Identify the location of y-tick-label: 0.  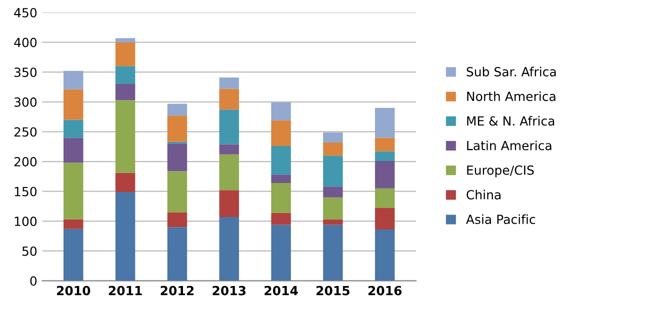
(33, 281).